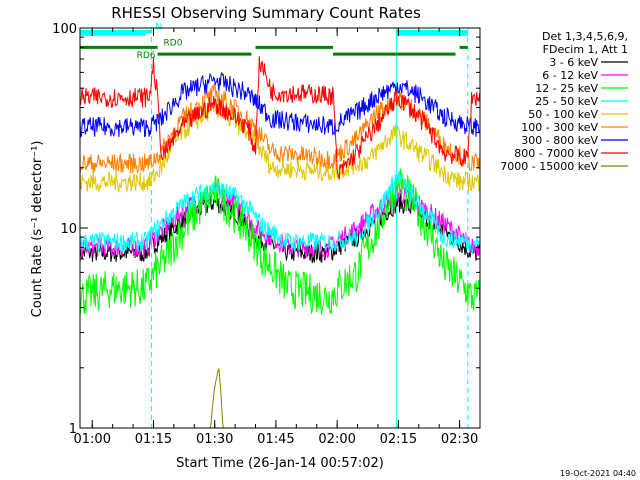 The height and width of the screenshot is (480, 640). Describe the element at coordinates (549, 166) in the screenshot. I see `legend-entry-label: 7000 - 15000 keV` at that location.